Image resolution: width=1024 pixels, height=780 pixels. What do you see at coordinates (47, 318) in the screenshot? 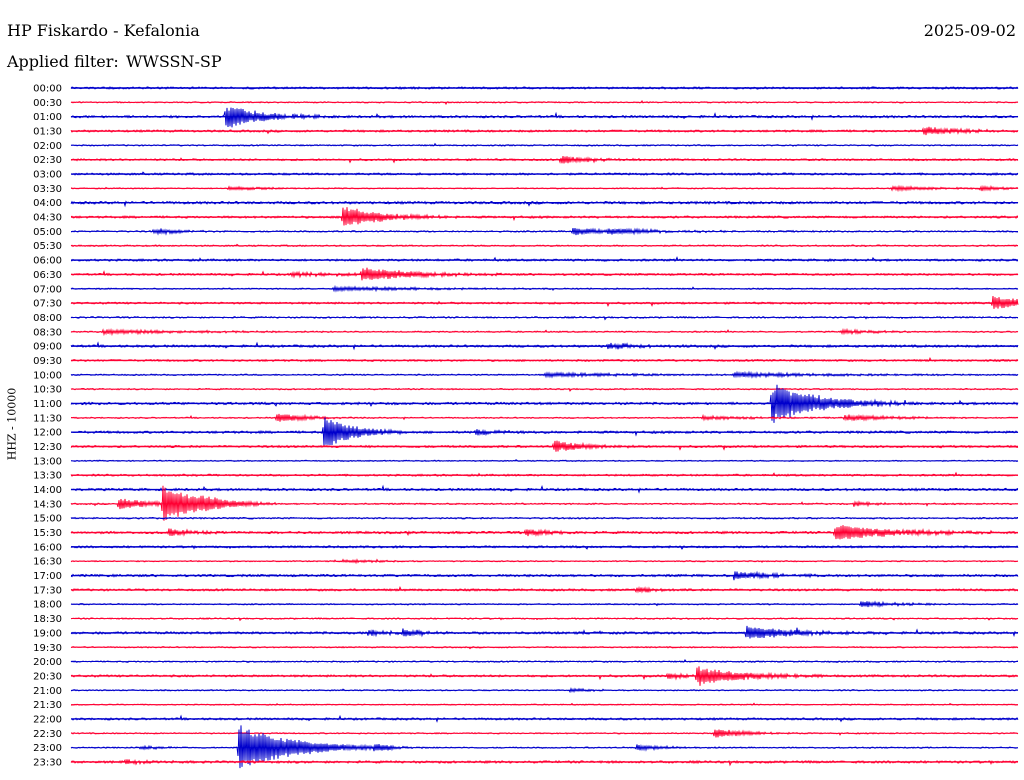
I see `time-label-0800: 08:00` at bounding box center [47, 318].